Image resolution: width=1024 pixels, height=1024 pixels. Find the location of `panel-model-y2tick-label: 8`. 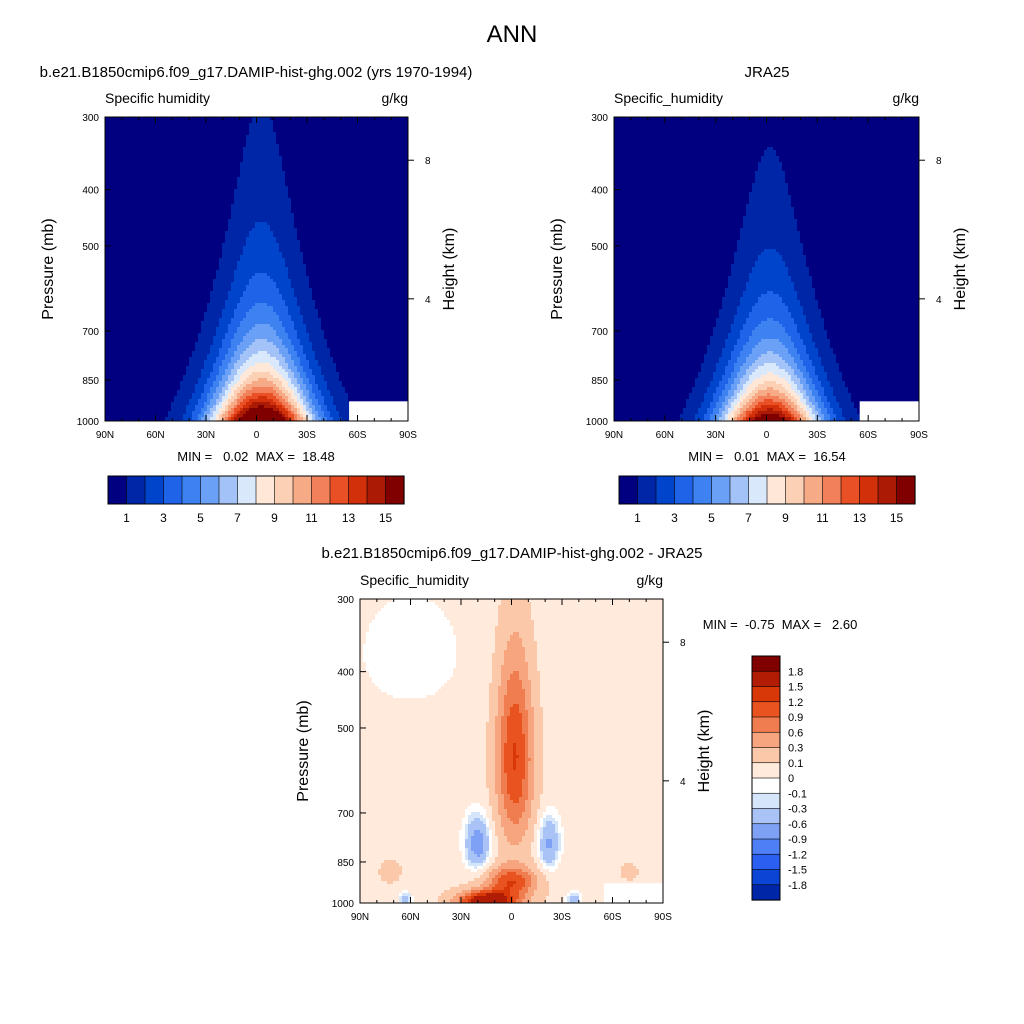

panel-model-y2tick-label: 8 is located at coordinates (428, 161).